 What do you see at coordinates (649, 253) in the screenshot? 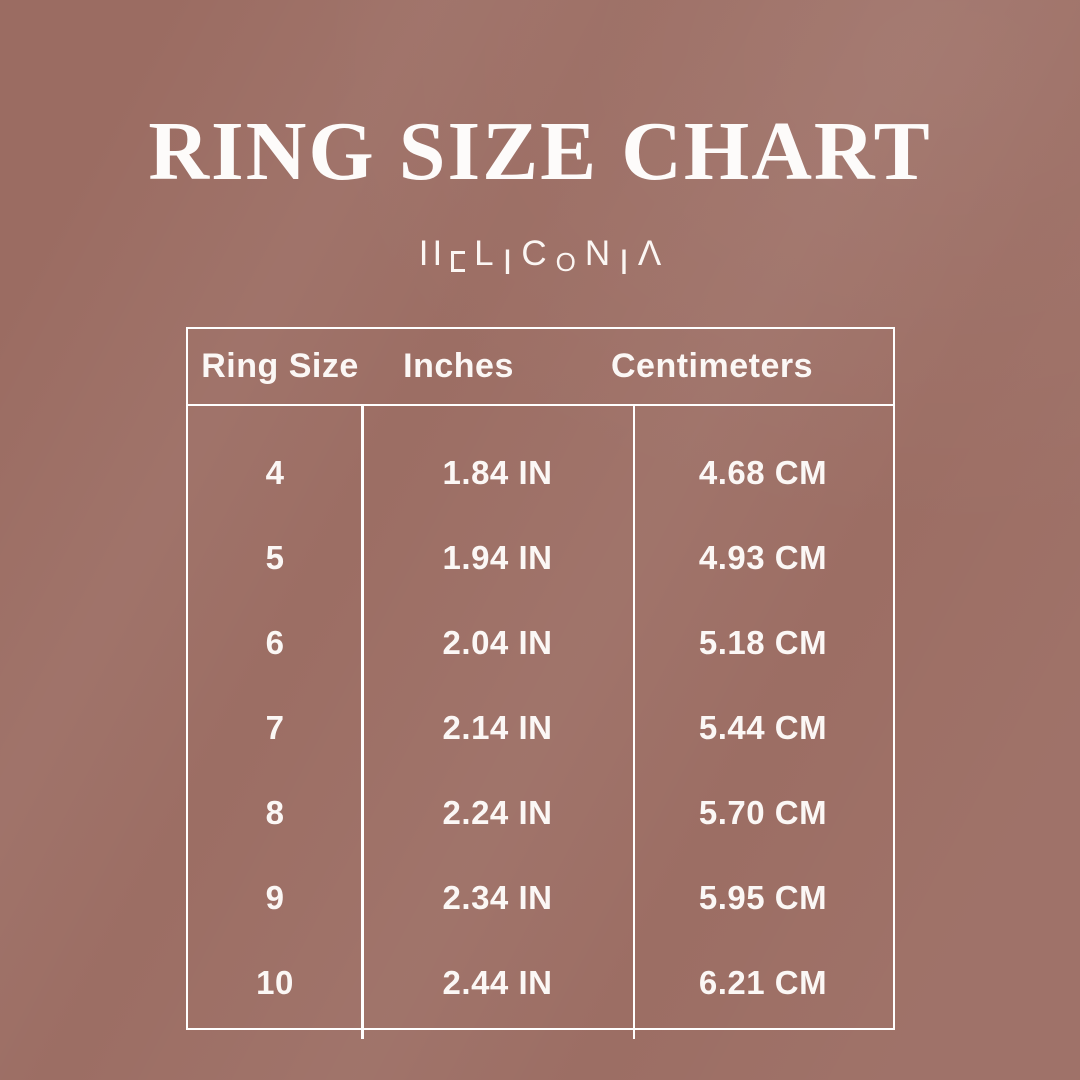
I see `brand-letter: Λ` at bounding box center [649, 253].